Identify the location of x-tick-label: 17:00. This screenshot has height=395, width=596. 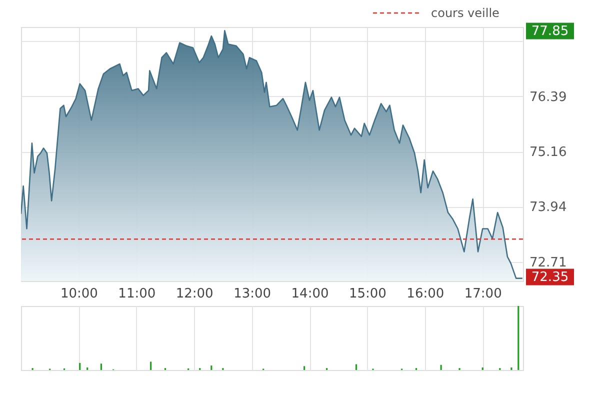
(483, 294).